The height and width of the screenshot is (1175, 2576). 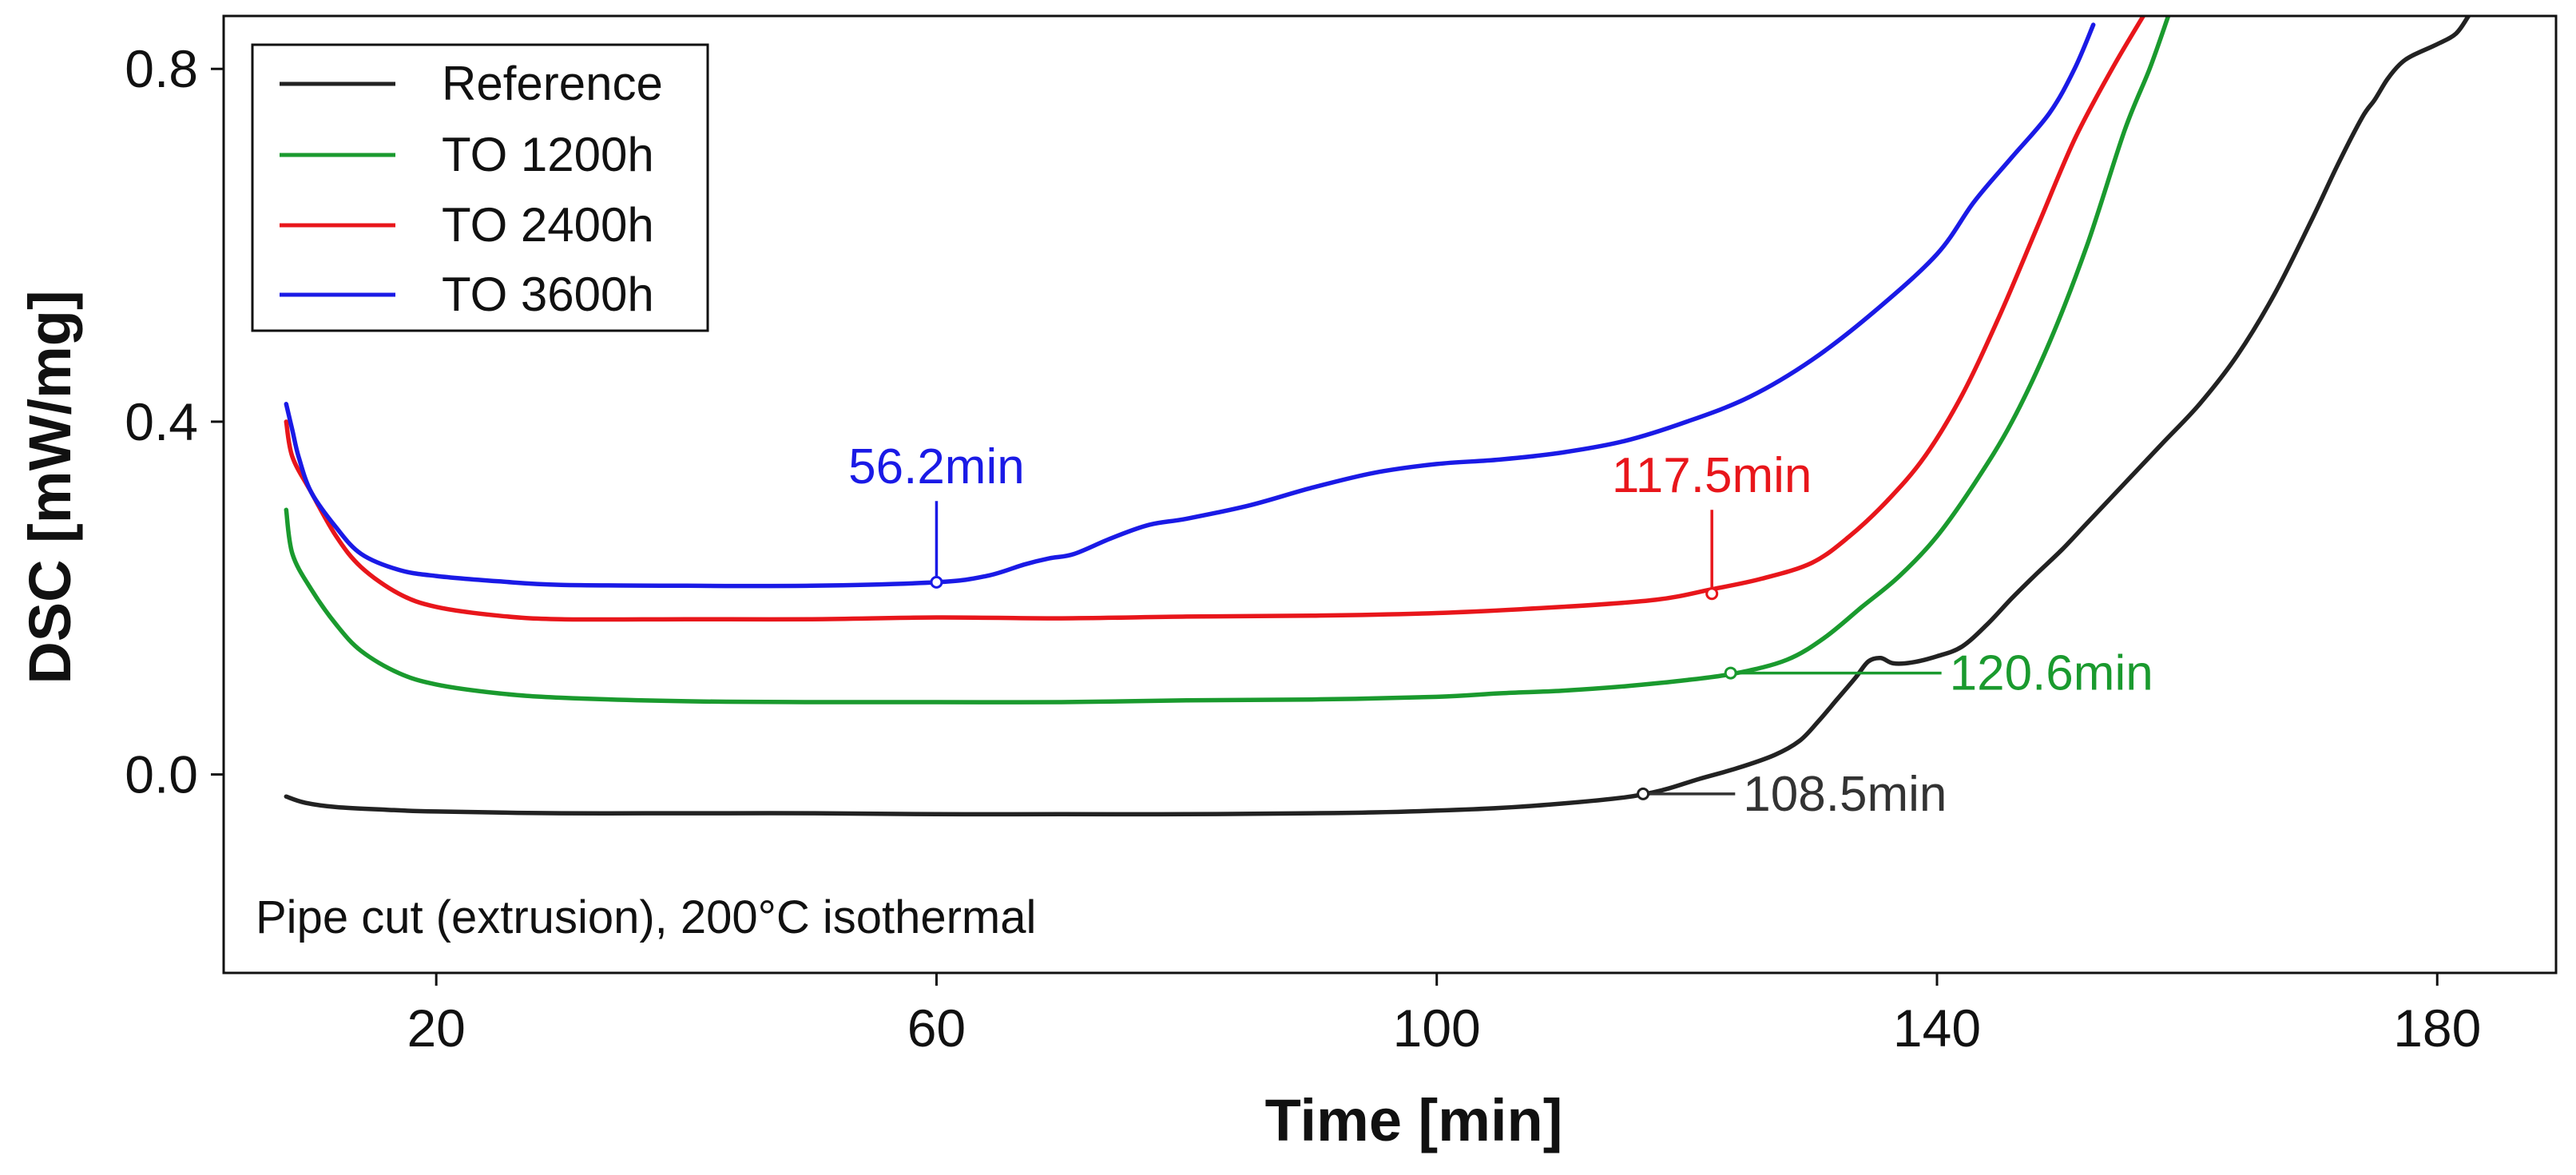 What do you see at coordinates (50, 487) in the screenshot?
I see `y-axis-label: DSC [mW/mg]` at bounding box center [50, 487].